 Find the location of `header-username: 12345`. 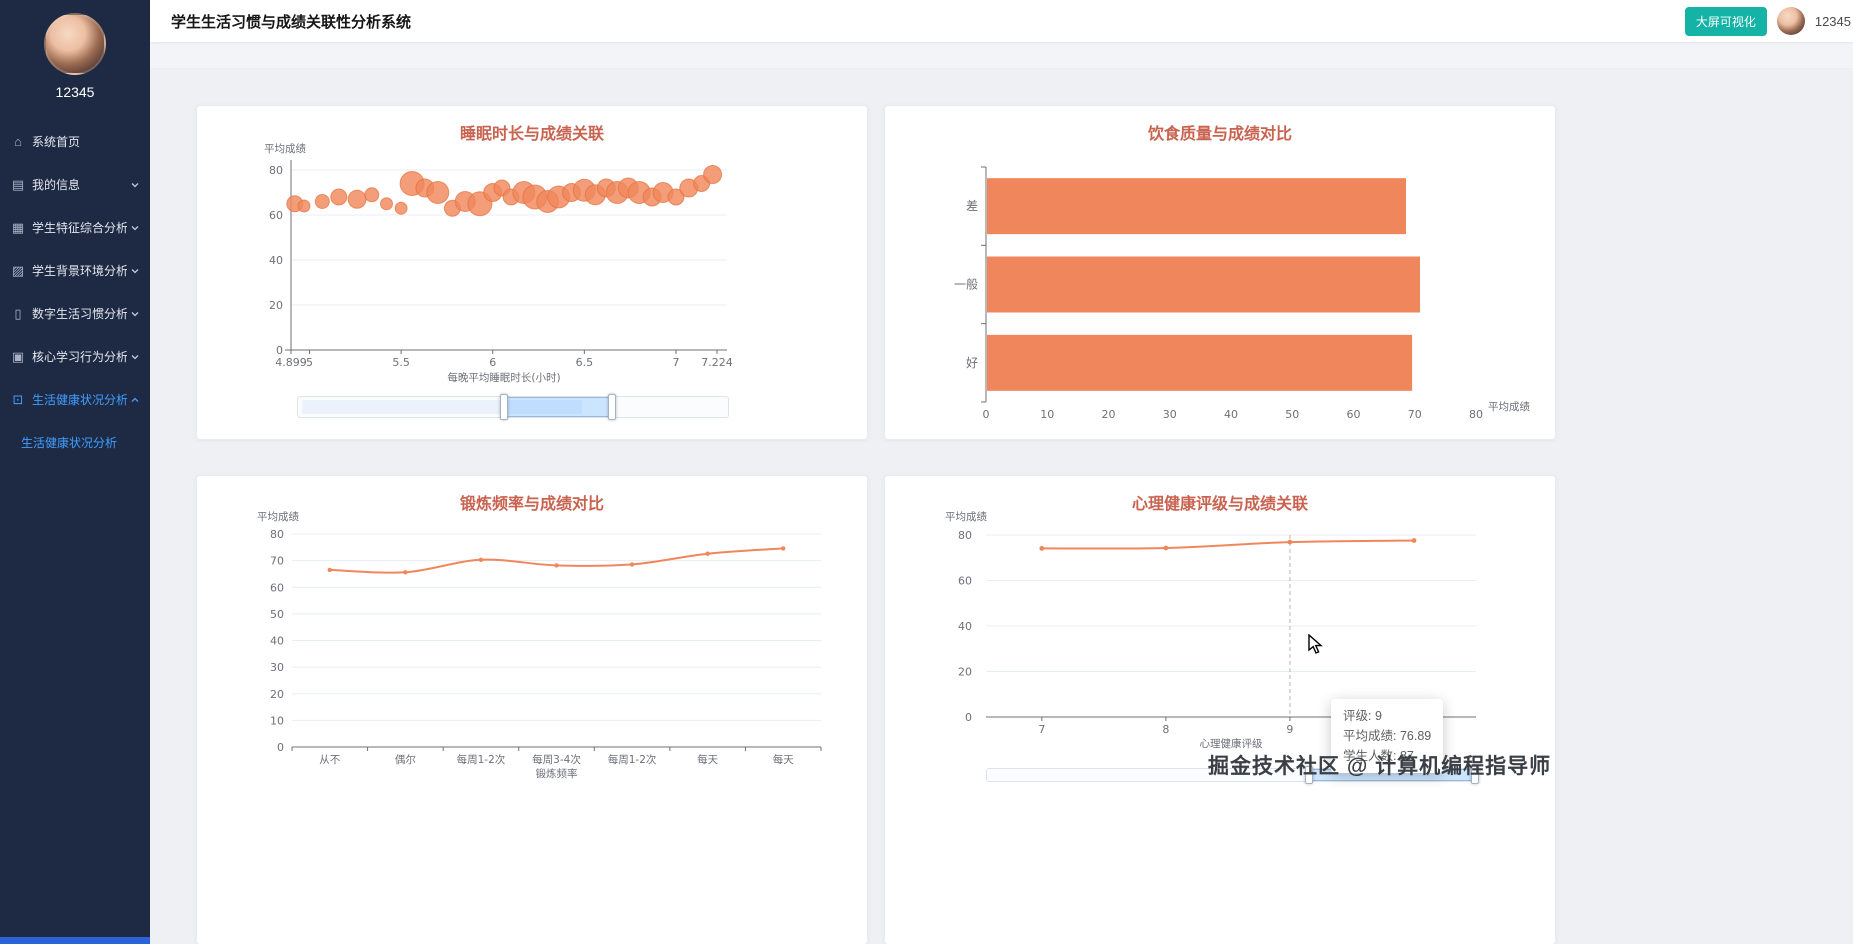

header-username: 12345 is located at coordinates (1832, 21).